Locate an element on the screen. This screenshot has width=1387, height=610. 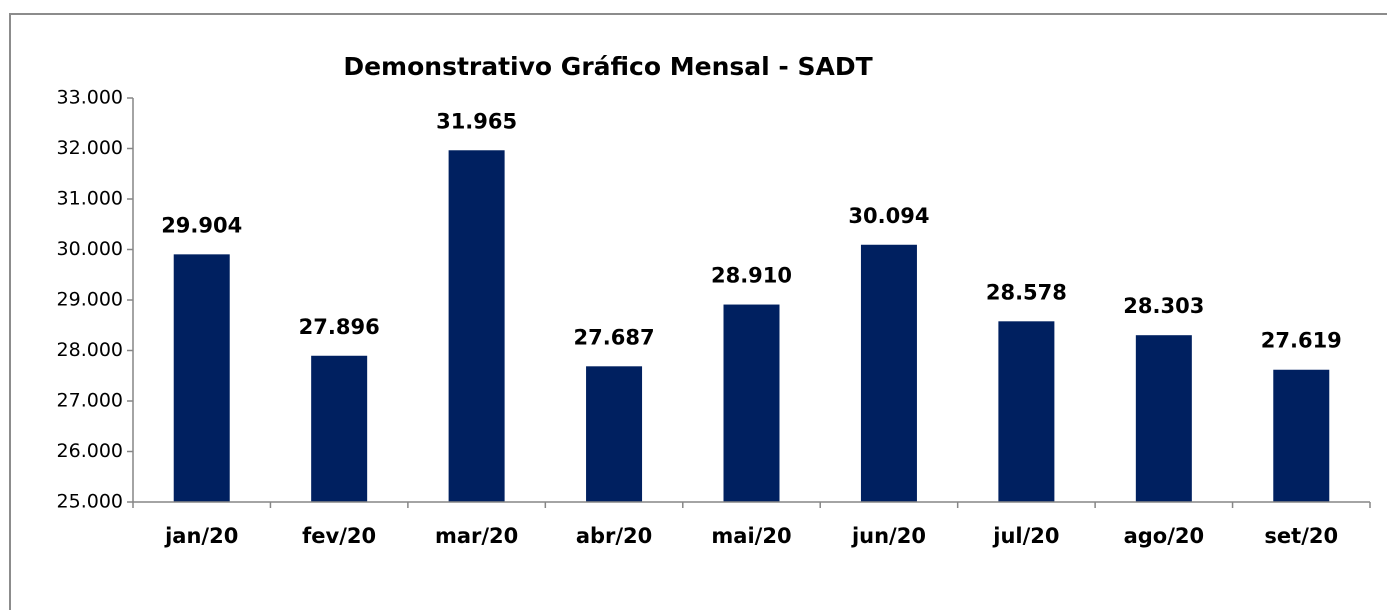
x-tick-label: abr/20 is located at coordinates (614, 536).